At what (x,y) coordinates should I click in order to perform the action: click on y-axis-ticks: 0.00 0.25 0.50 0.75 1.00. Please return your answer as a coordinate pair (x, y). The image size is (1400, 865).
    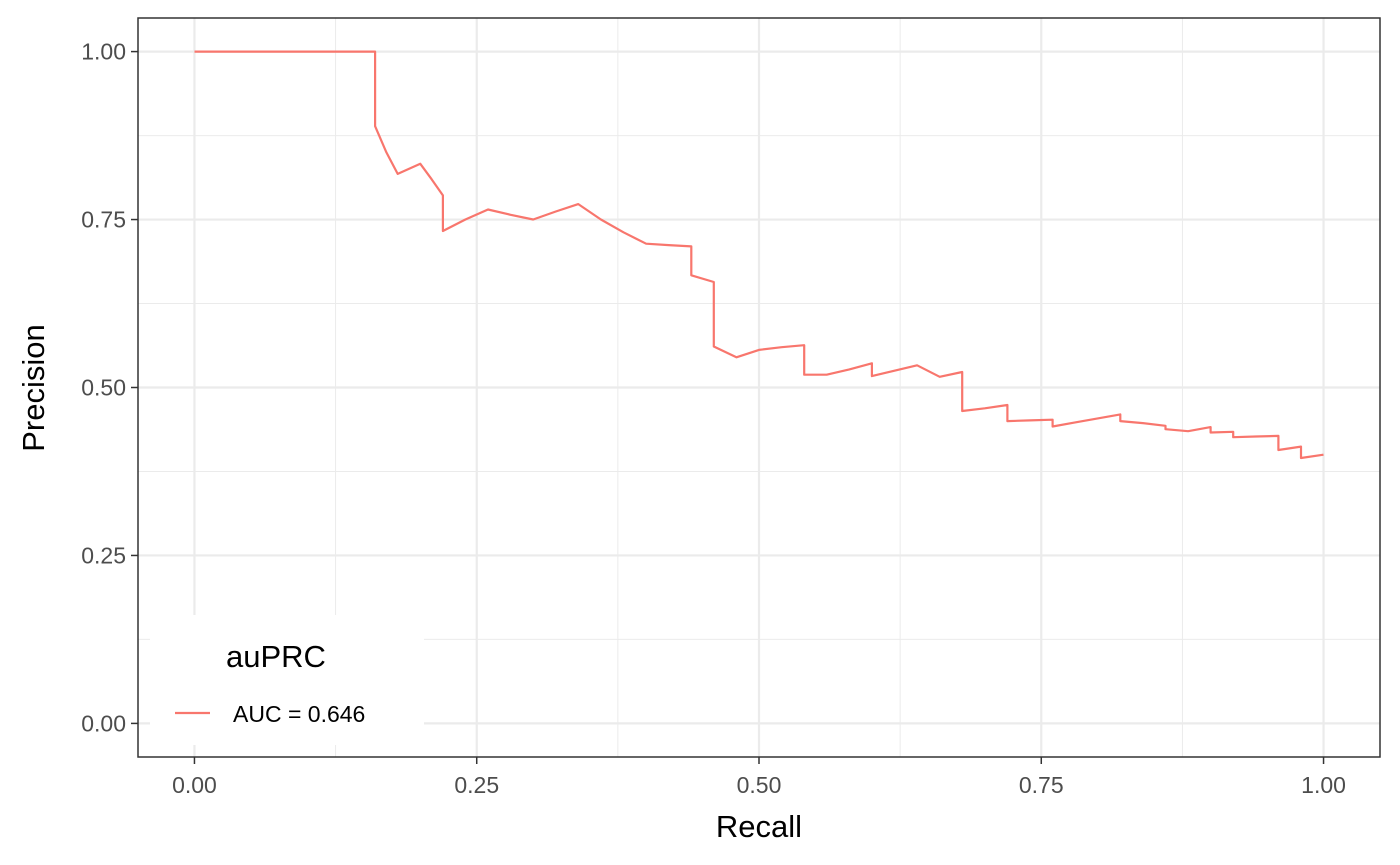
    Looking at the image, I should click on (109, 387).